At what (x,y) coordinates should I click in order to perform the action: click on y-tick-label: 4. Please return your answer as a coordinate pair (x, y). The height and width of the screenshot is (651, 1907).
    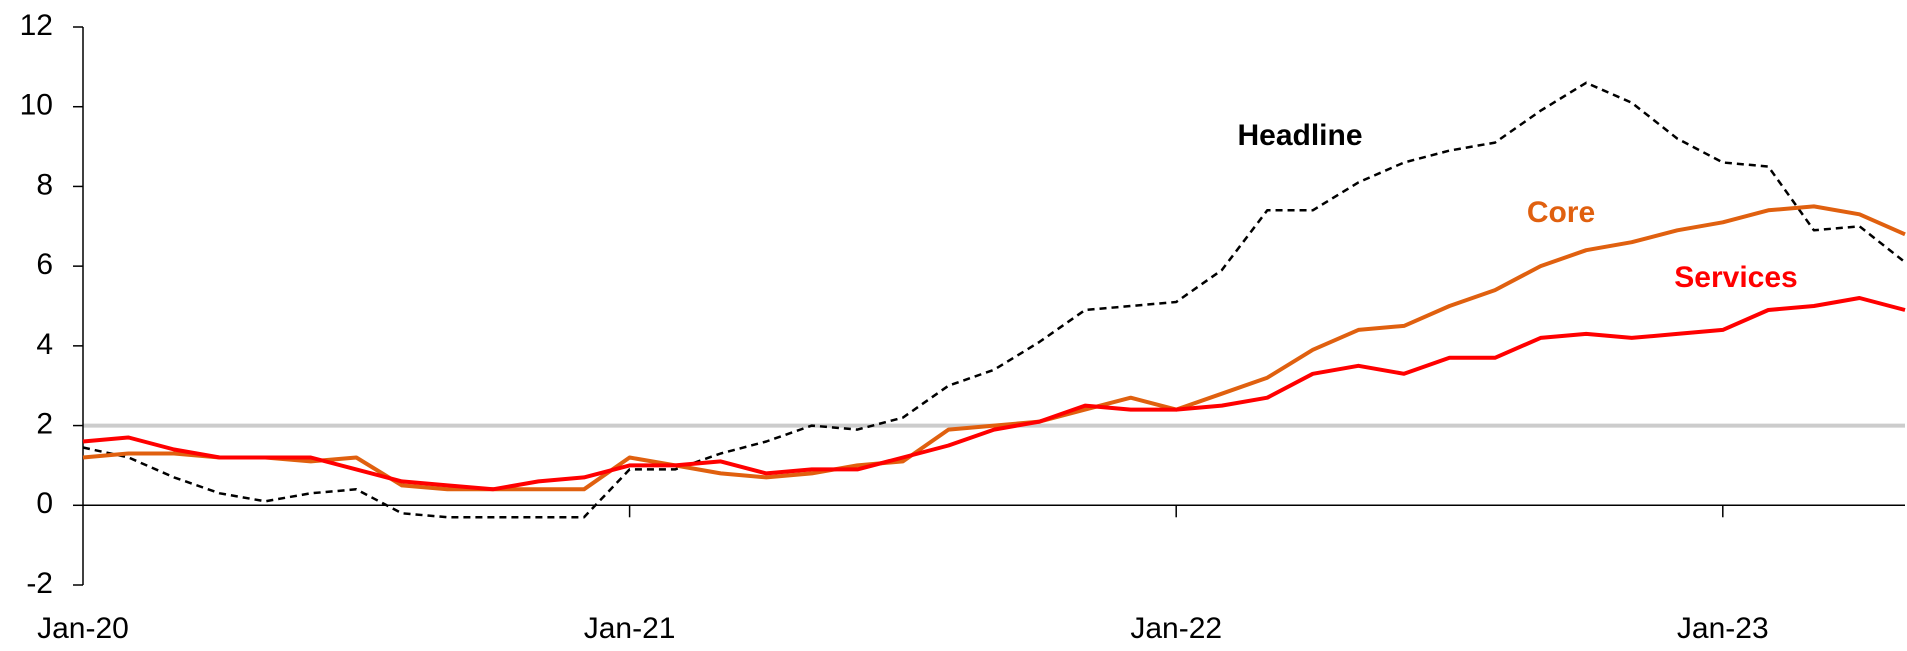
    Looking at the image, I should click on (44, 344).